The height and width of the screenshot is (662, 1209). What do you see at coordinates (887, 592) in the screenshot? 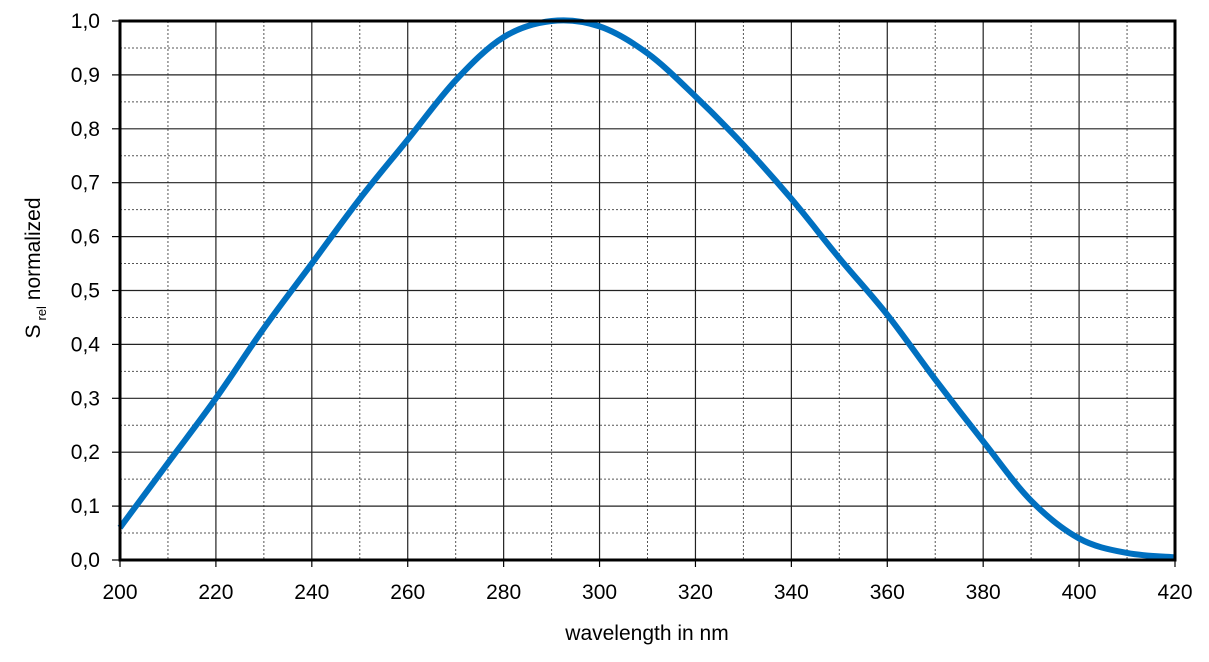
I see `x-tick-label: 360` at bounding box center [887, 592].